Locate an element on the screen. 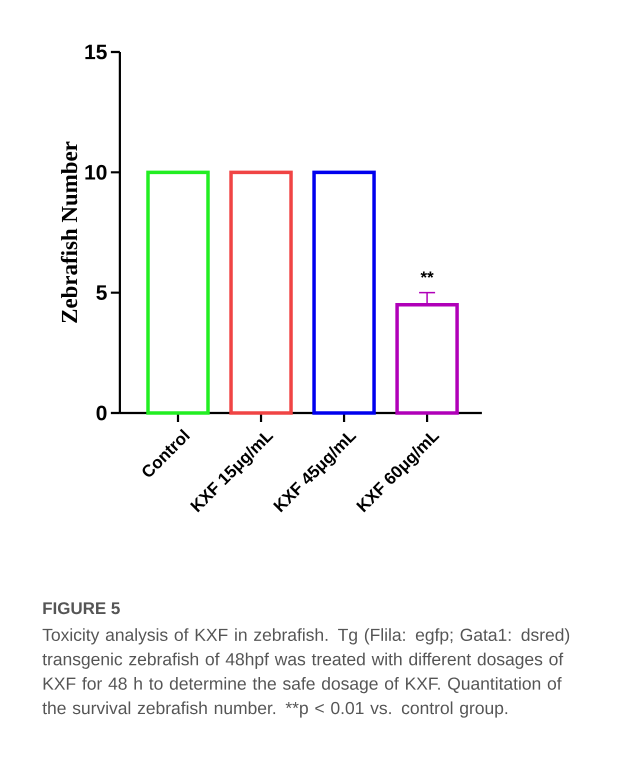 Image resolution: width=617 pixels, height=767 pixels. y-tick-label: 10 is located at coordinates (96, 172).